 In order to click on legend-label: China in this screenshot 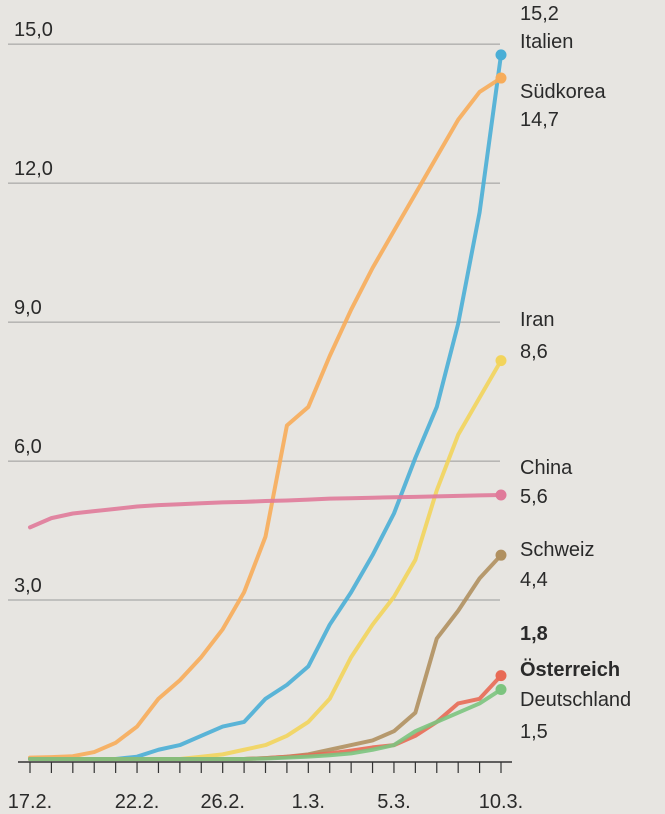, I will do `click(546, 468)`.